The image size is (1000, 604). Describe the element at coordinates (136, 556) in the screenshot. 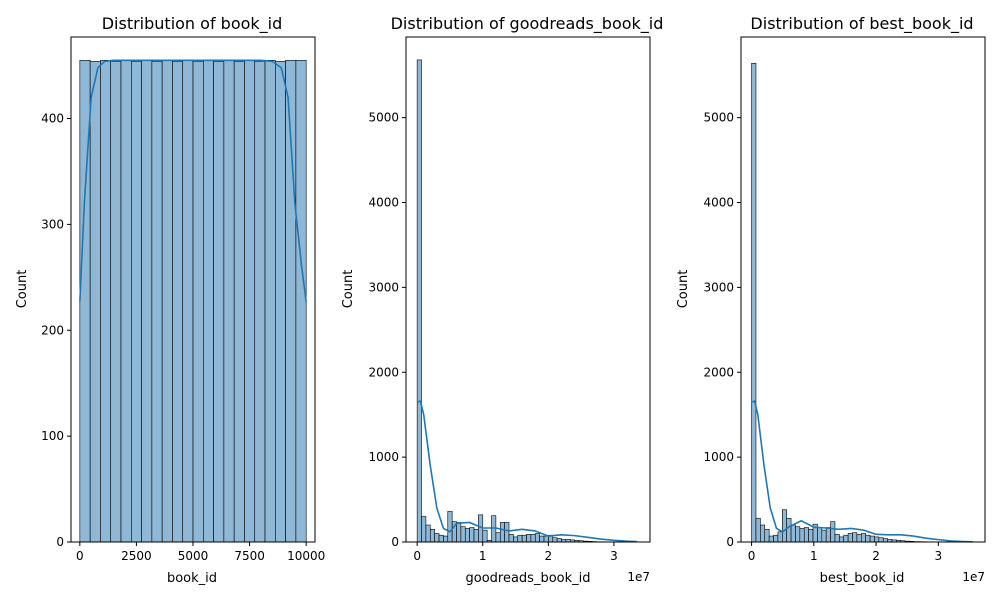

I see `x-tick-label: 2500` at that location.